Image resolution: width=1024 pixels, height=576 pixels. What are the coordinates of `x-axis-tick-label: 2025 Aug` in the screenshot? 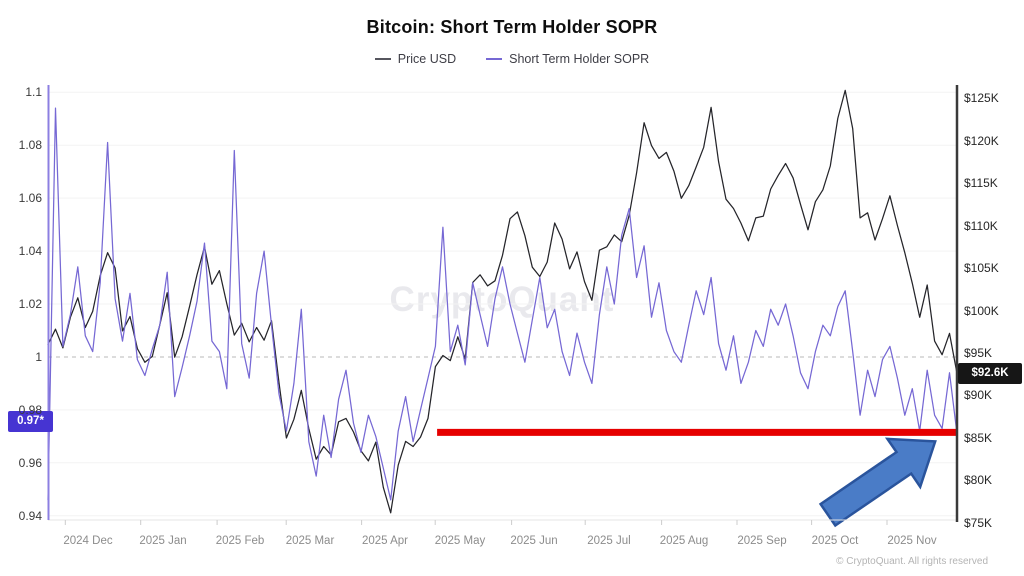 It's located at (684, 541).